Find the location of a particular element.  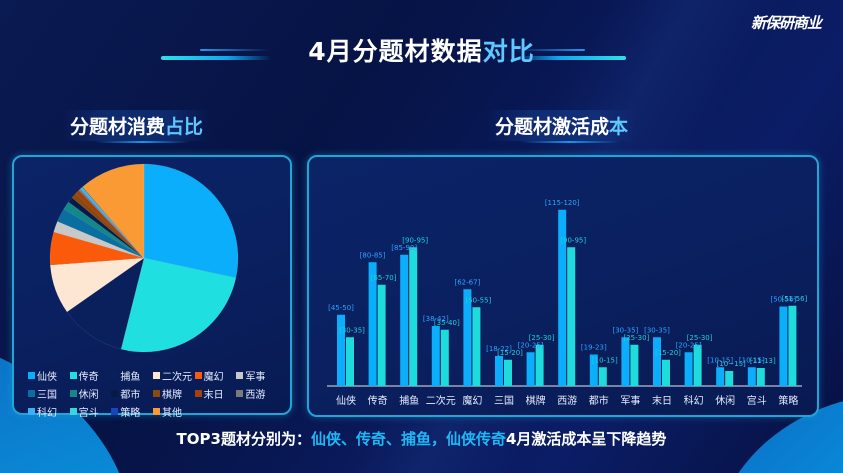

legend-item: 二次元 is located at coordinates (174, 375).